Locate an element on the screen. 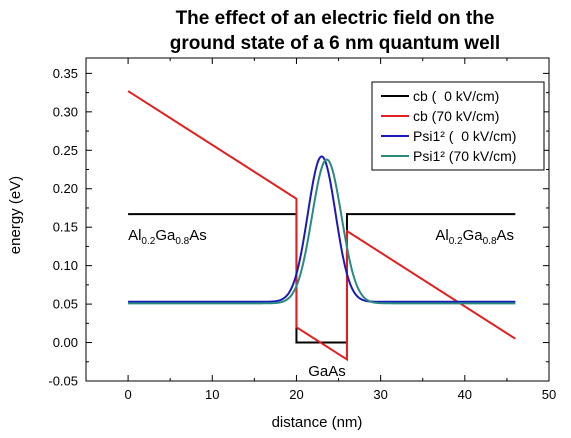  x-tick-label: 10 is located at coordinates (212, 394).